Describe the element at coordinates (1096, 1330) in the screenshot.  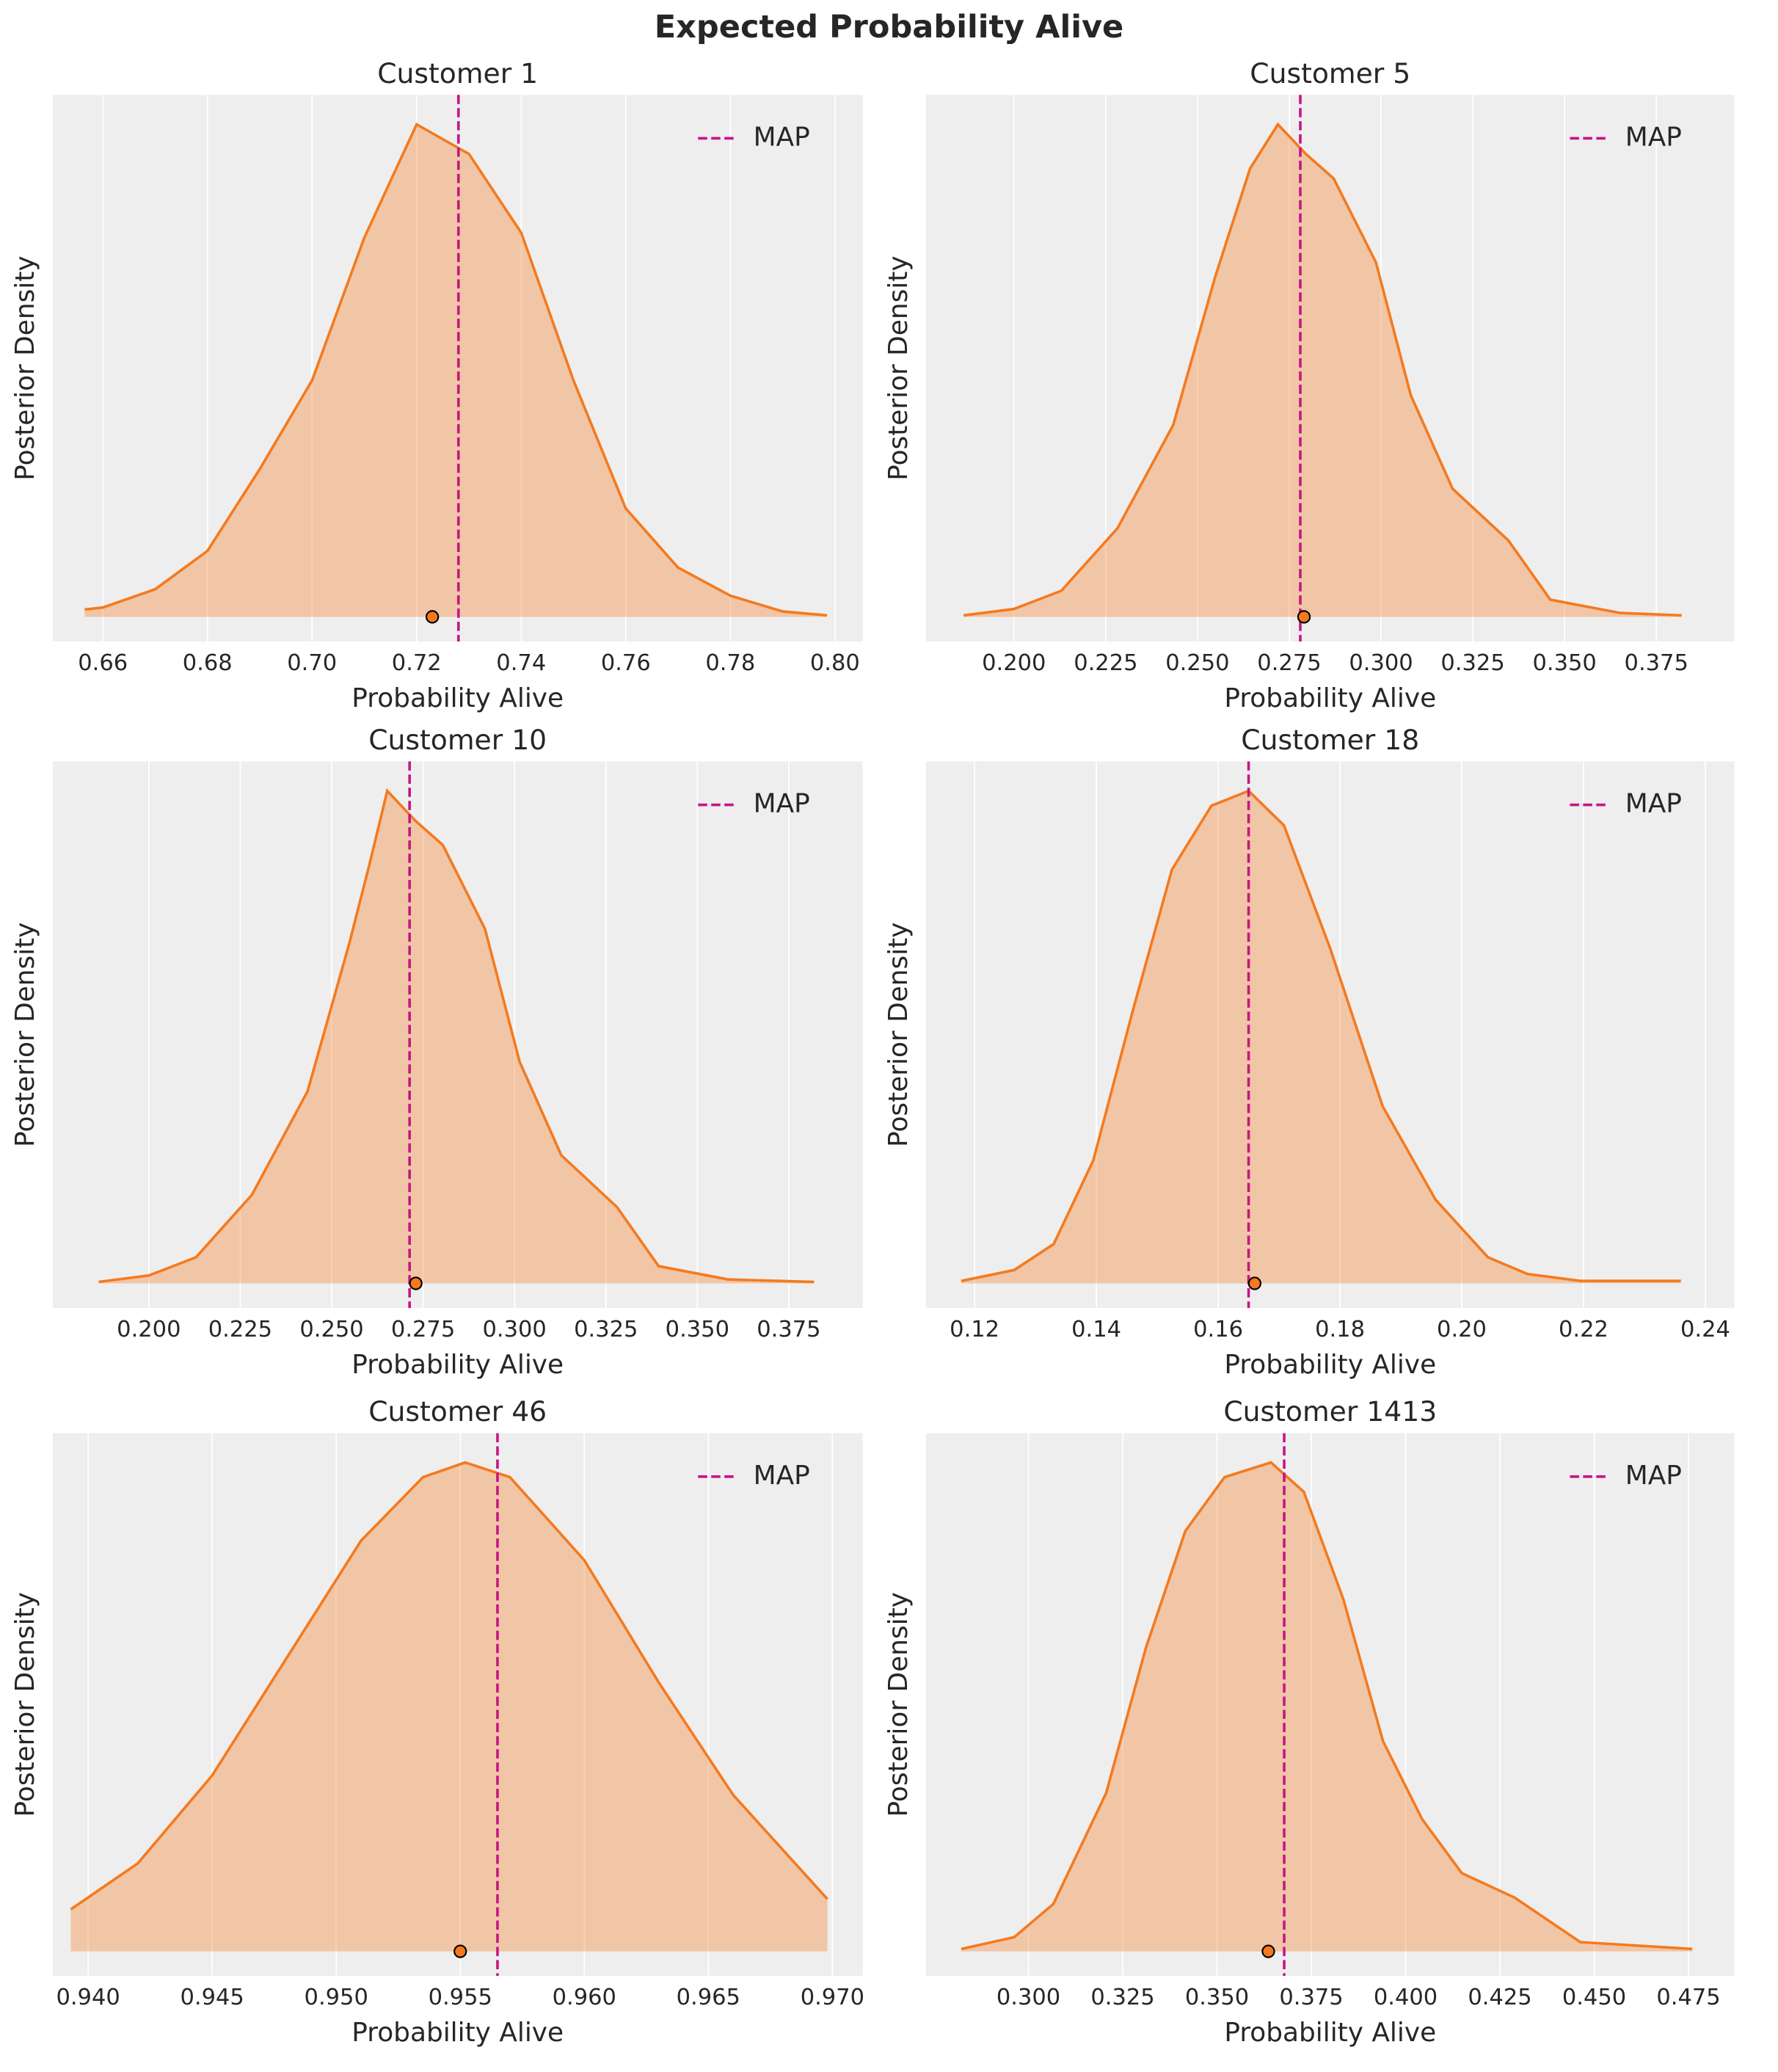
I see `x-tick-label: 0.14` at that location.